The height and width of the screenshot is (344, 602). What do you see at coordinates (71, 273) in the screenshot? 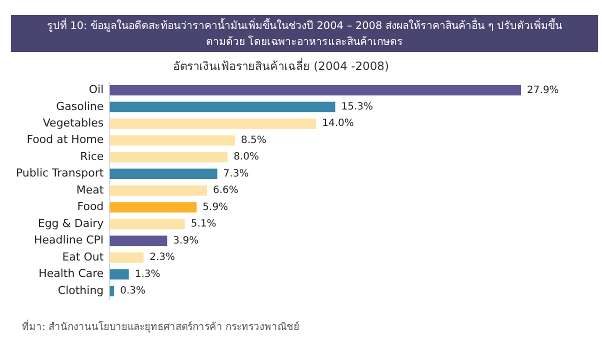
I see `y-tick-label: Health Care` at bounding box center [71, 273].